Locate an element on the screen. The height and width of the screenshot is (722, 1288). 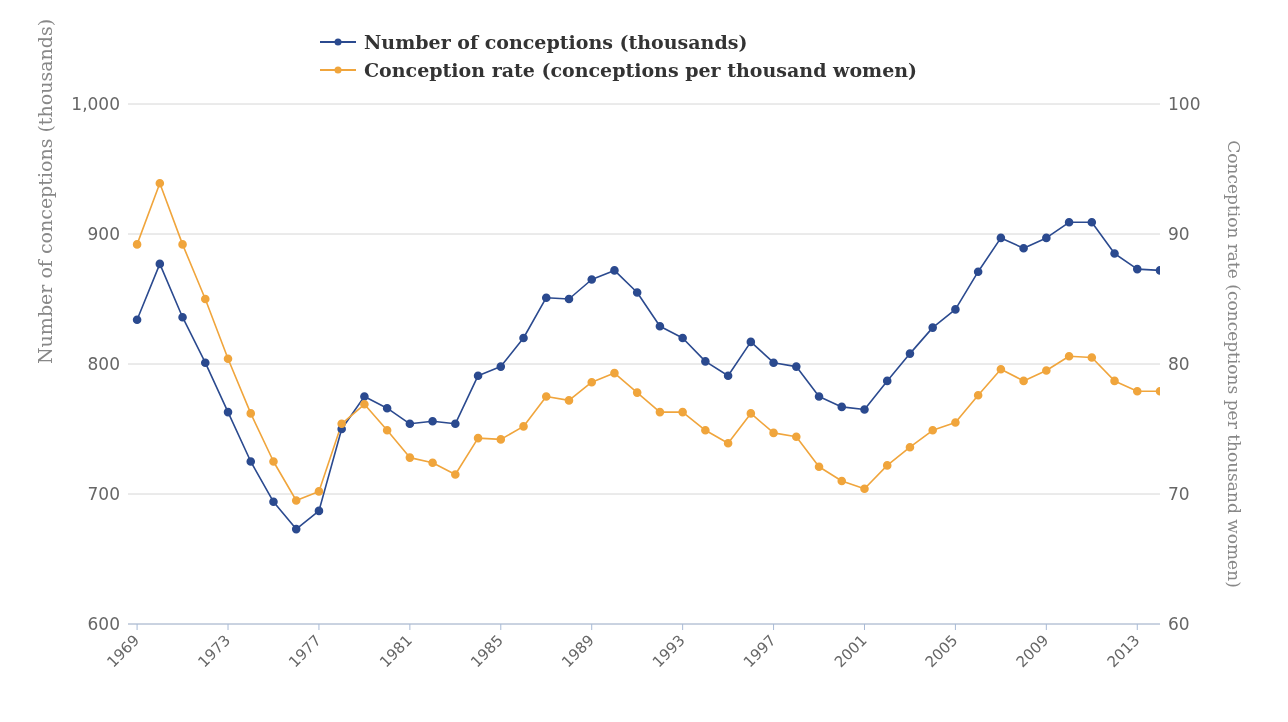
y-tick-label: 900 is located at coordinates (103, 234).